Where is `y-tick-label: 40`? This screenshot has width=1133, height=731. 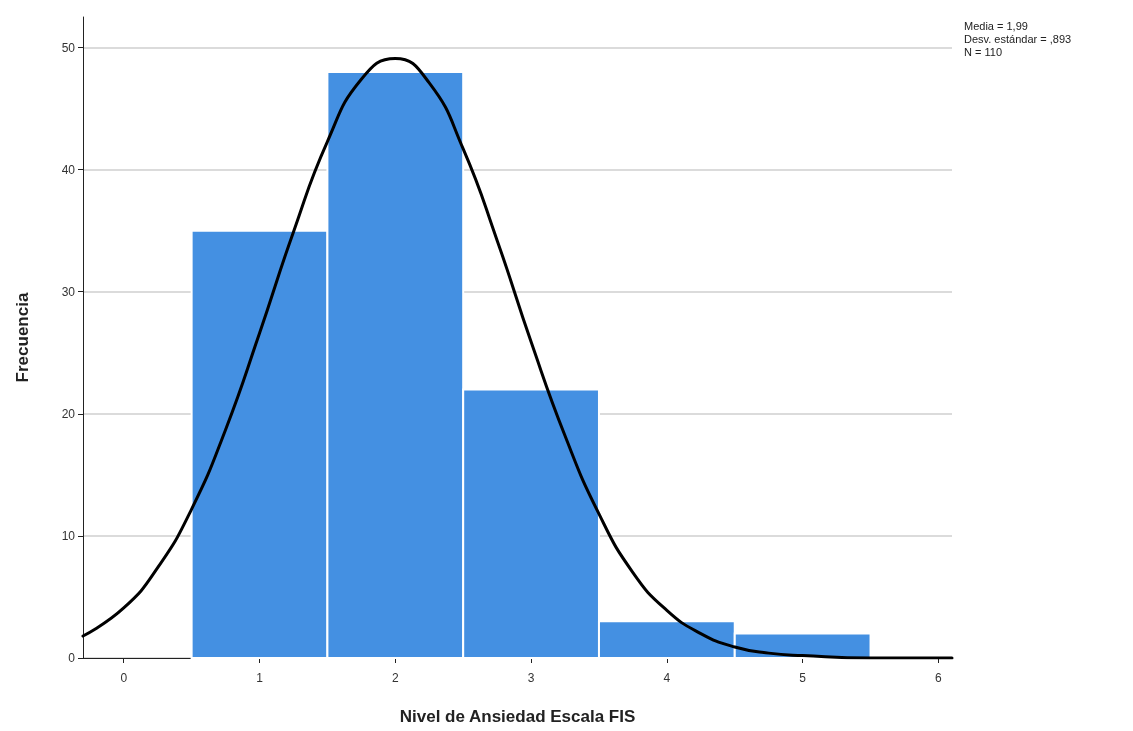 y-tick-label: 40 is located at coordinates (68, 169).